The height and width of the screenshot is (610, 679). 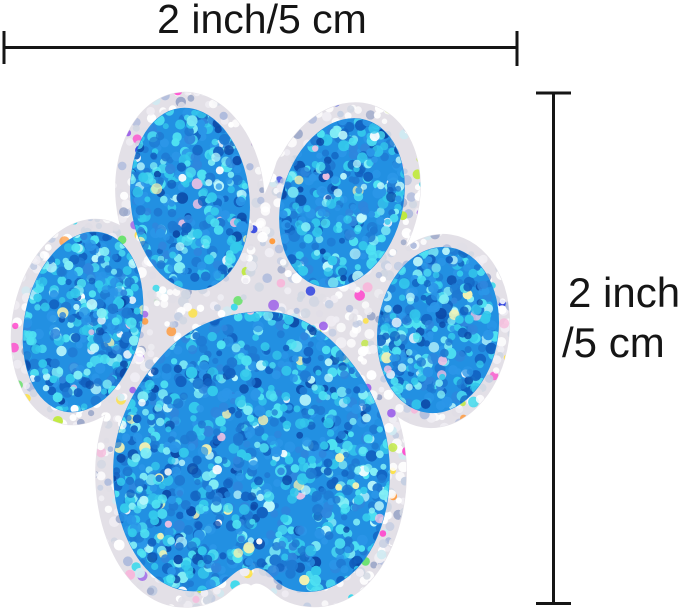 I want to click on height-dimension-label-line2: /5 cm, so click(x=613, y=342).